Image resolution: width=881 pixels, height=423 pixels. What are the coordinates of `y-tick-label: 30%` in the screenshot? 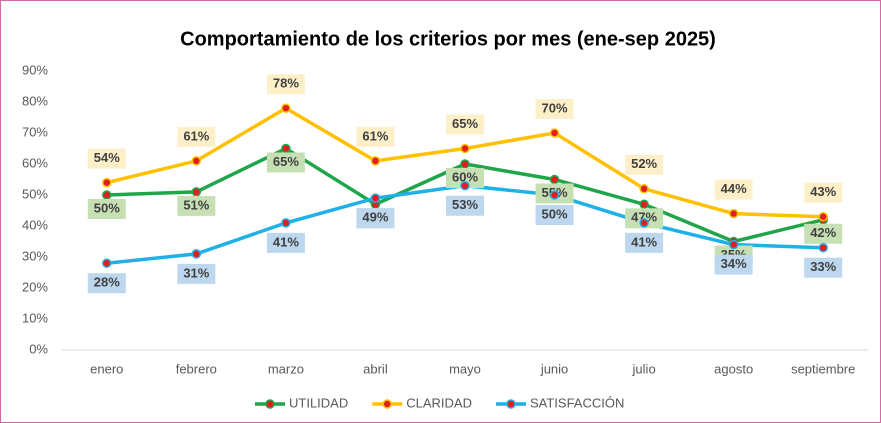 It's located at (35, 255).